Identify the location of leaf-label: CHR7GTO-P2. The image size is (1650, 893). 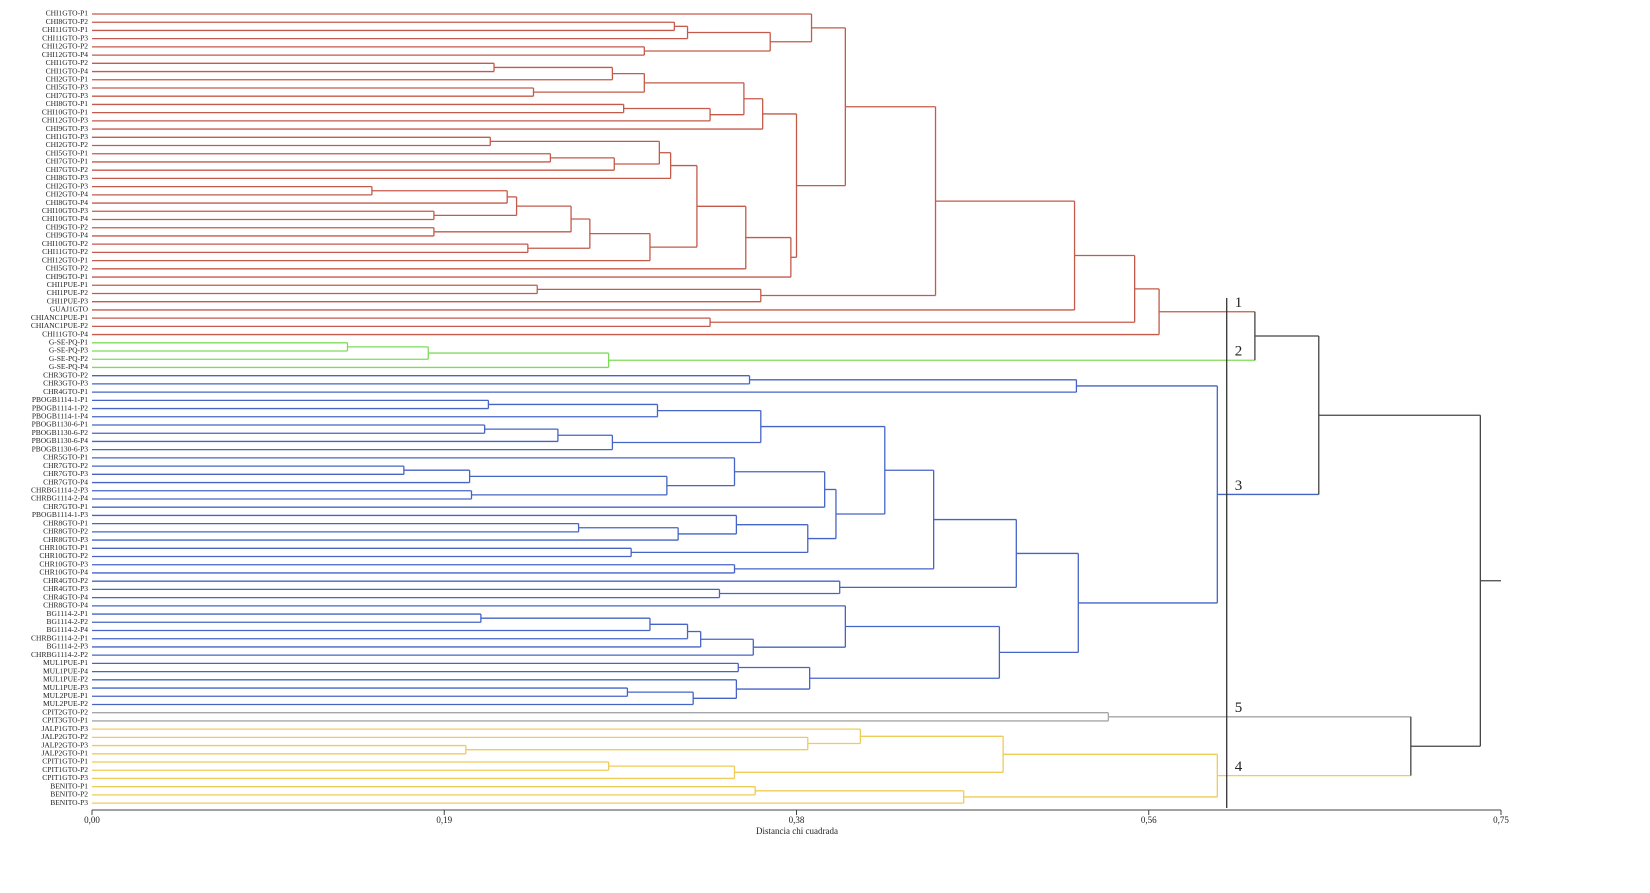
(65, 465).